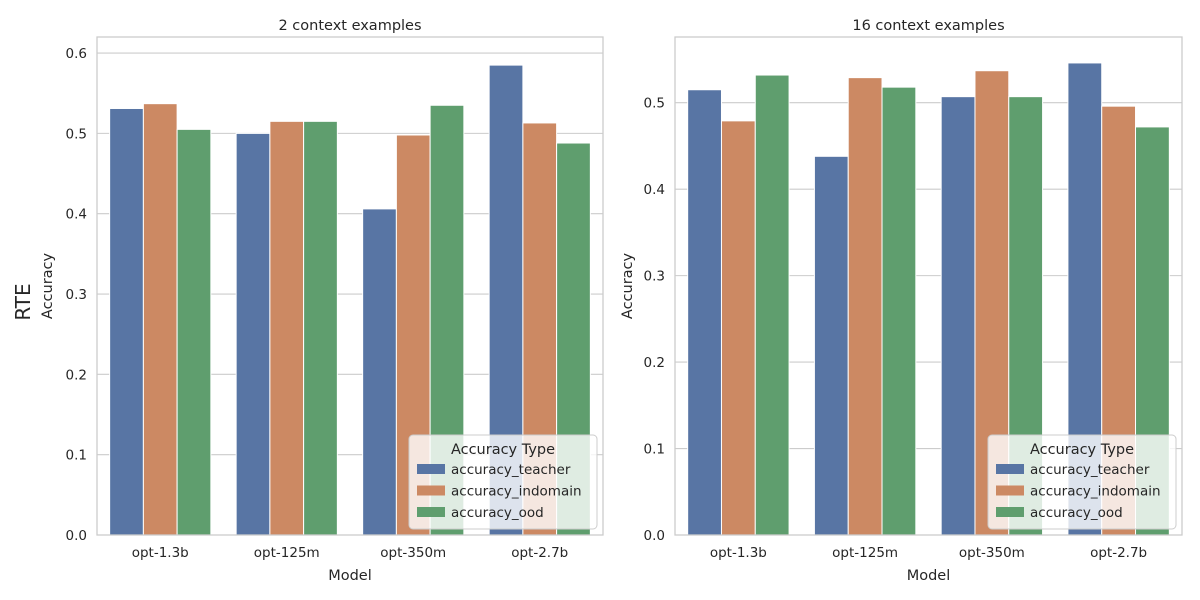 The width and height of the screenshot is (1200, 600). What do you see at coordinates (349, 26) in the screenshot?
I see `chart-title: 2 context examples` at bounding box center [349, 26].